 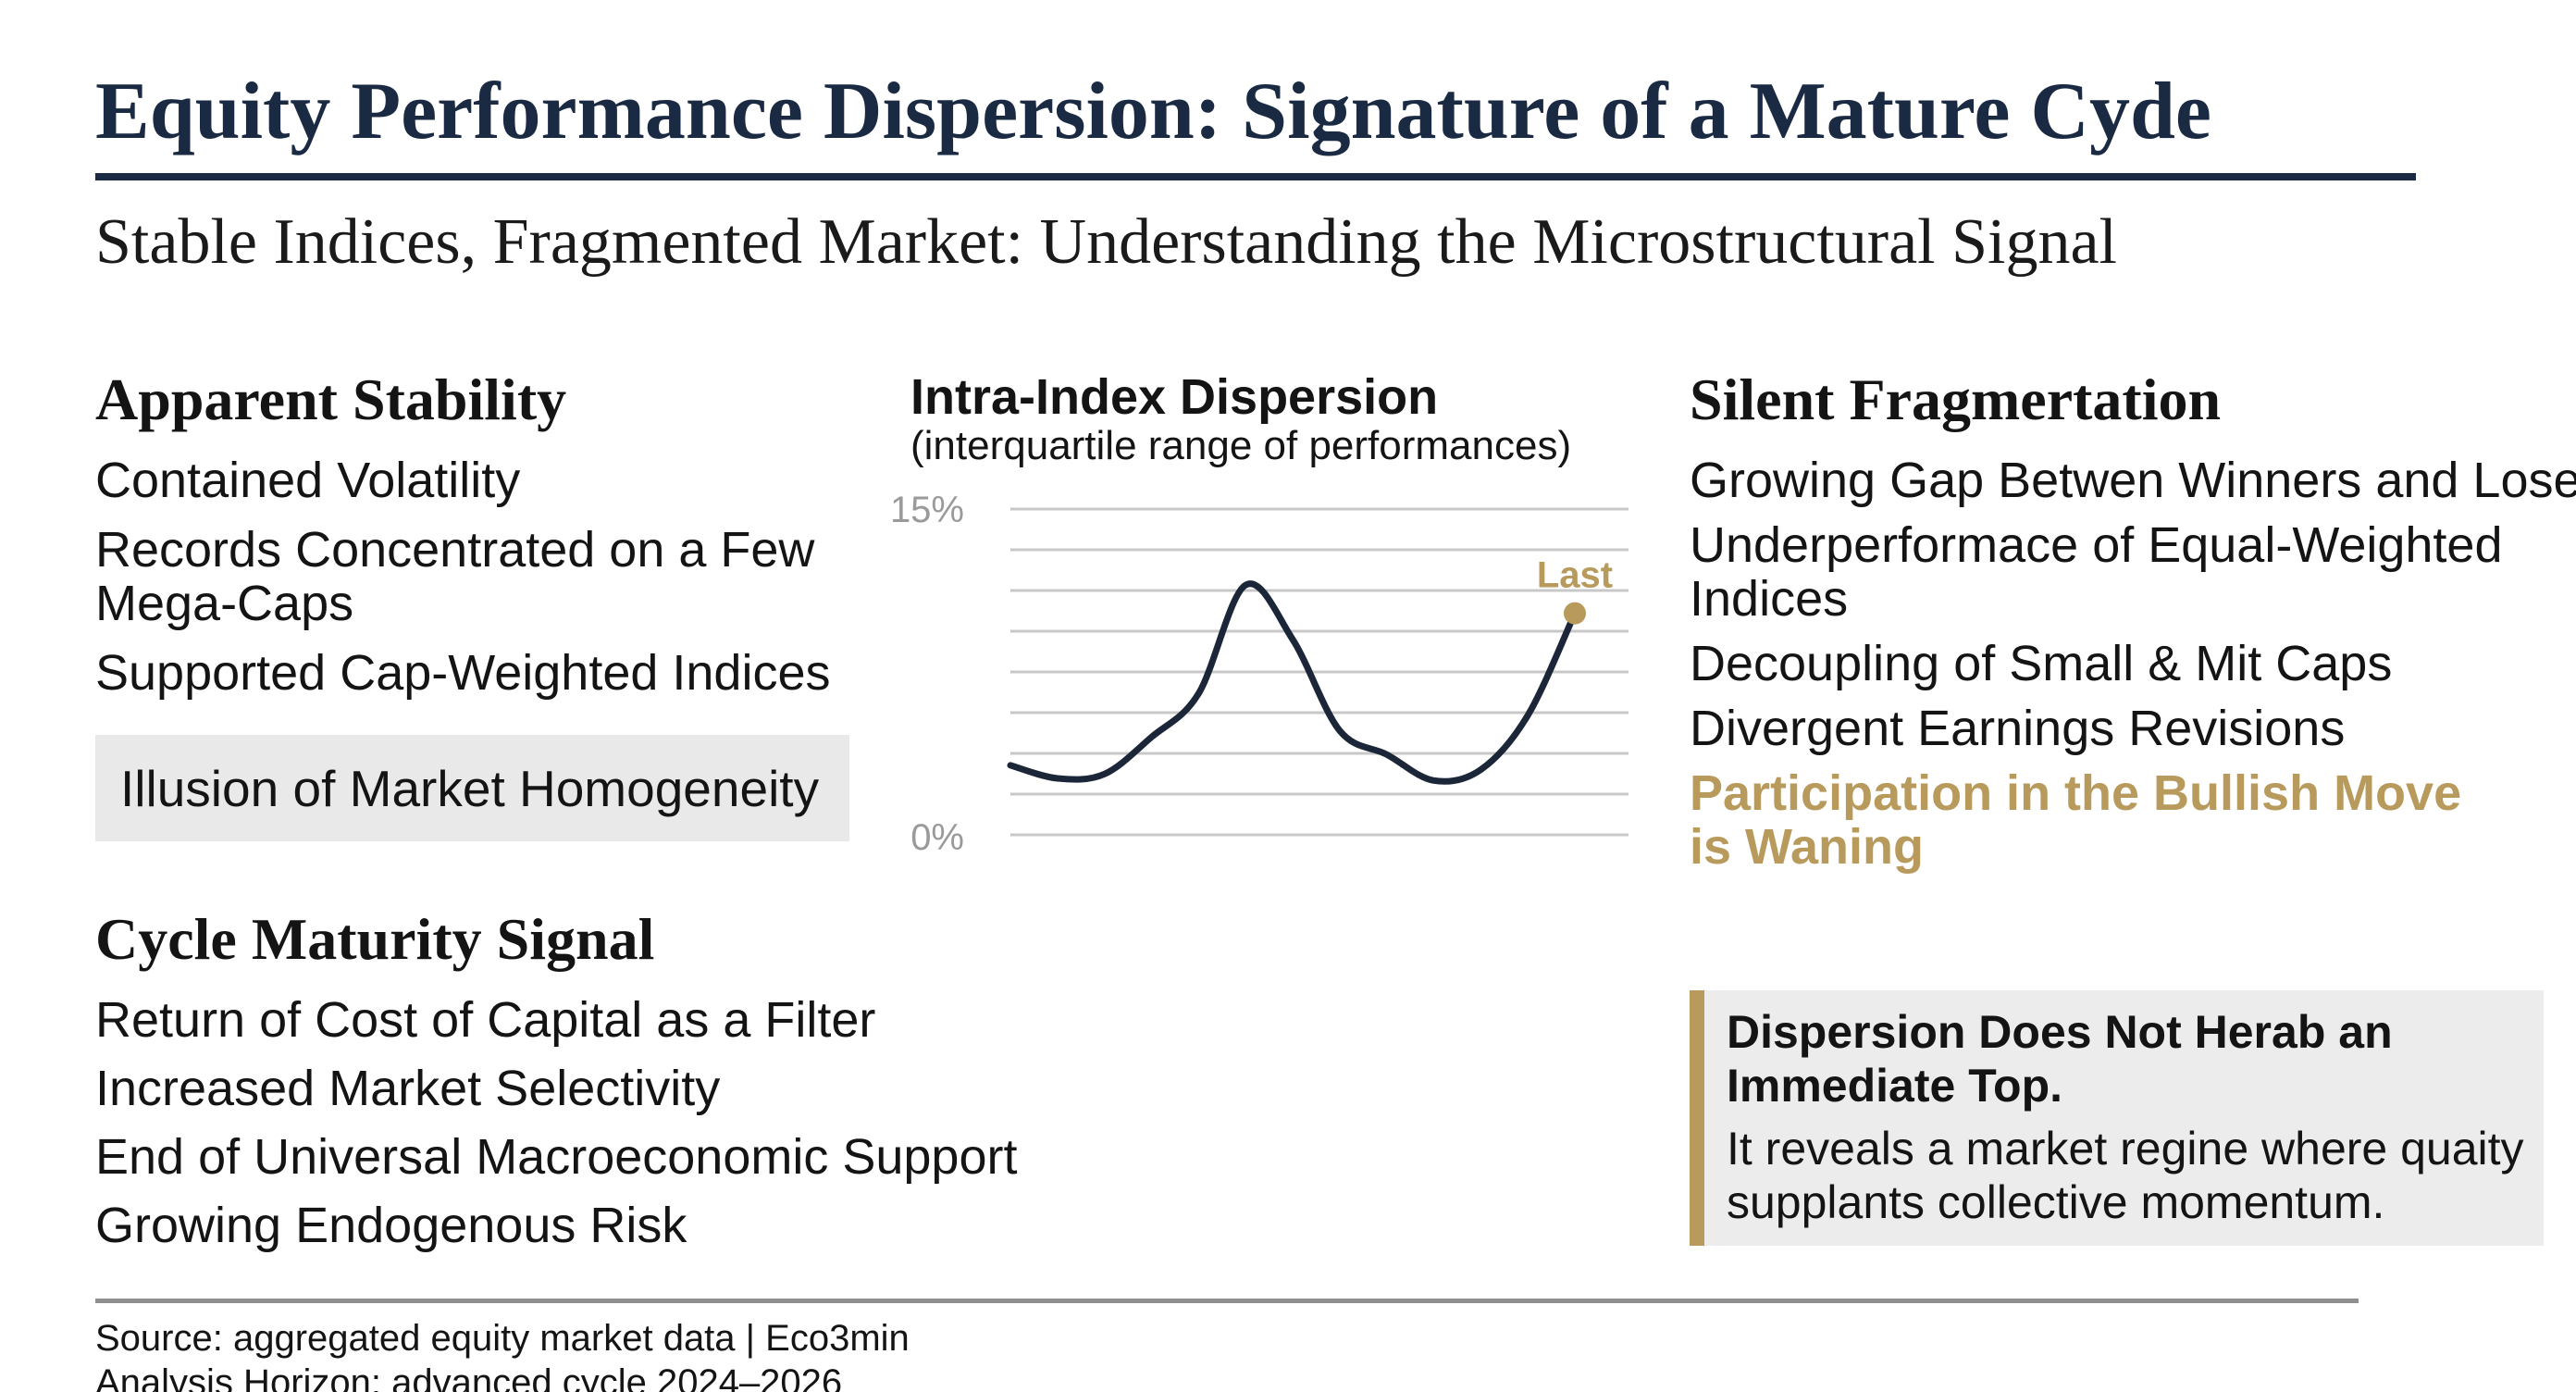 I want to click on list-item: Return of Cost of Capital as a Filter, so click(x=486, y=1020).